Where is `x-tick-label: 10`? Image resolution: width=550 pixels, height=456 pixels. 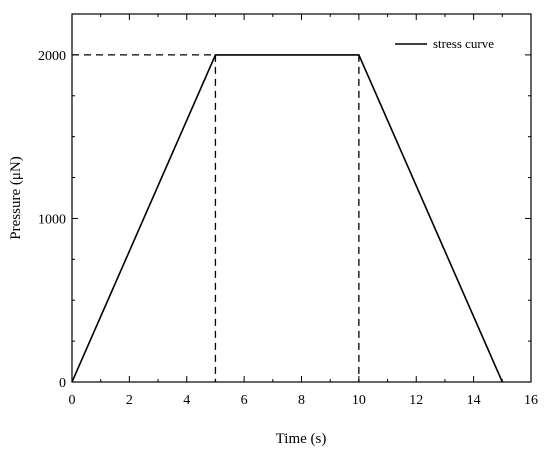 x-tick-label: 10 is located at coordinates (359, 400).